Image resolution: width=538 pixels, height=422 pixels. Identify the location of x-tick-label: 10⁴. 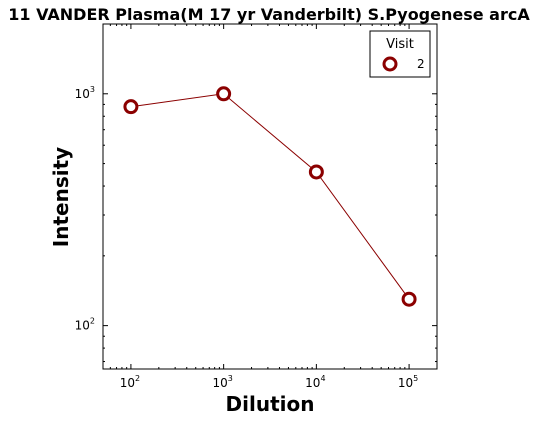
(315, 382).